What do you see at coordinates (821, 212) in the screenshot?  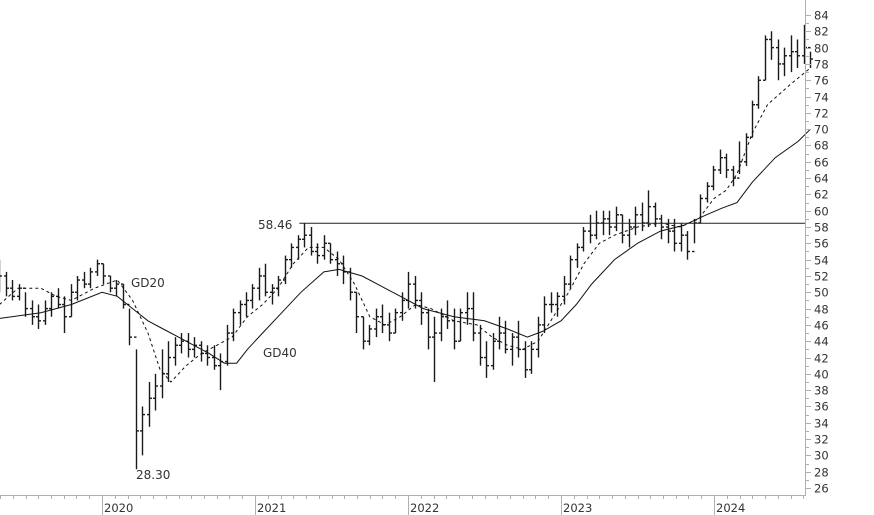 I see `y-tick-label: 60` at bounding box center [821, 212].